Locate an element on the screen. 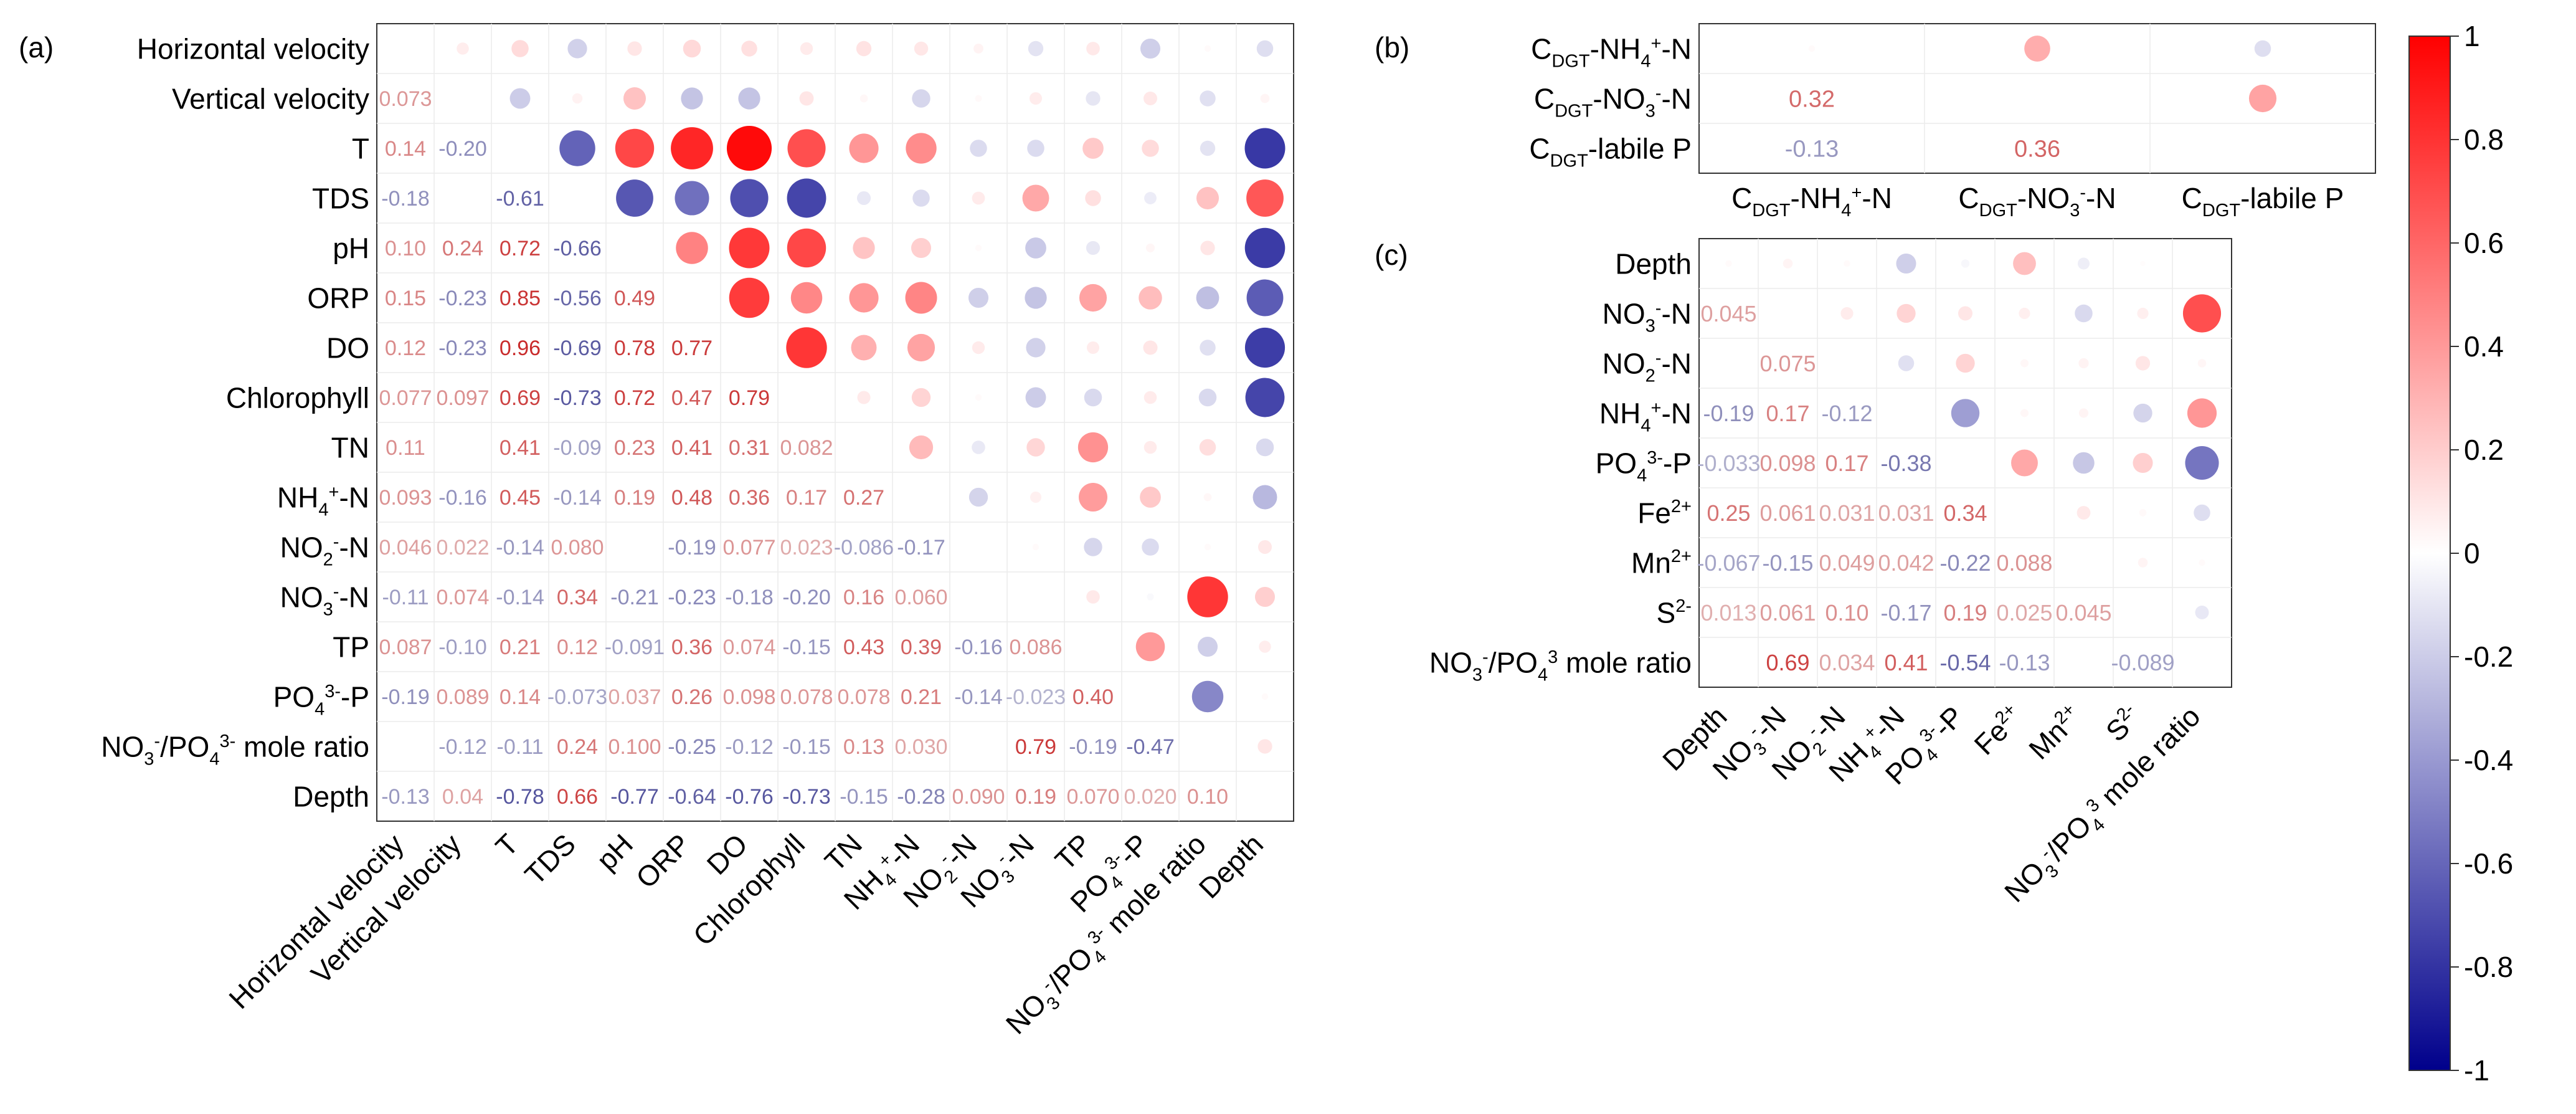 This screenshot has height=1114, width=2576. corr-circle-ORP-NO3-/PO43- mole ratio is located at coordinates (1207, 298).